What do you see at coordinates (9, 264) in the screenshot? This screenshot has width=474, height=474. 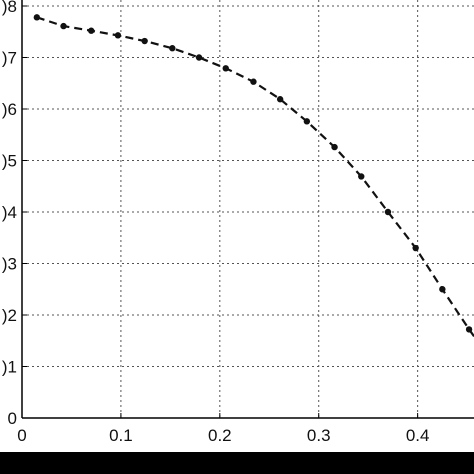 I see `y-tick-label: )3` at bounding box center [9, 264].